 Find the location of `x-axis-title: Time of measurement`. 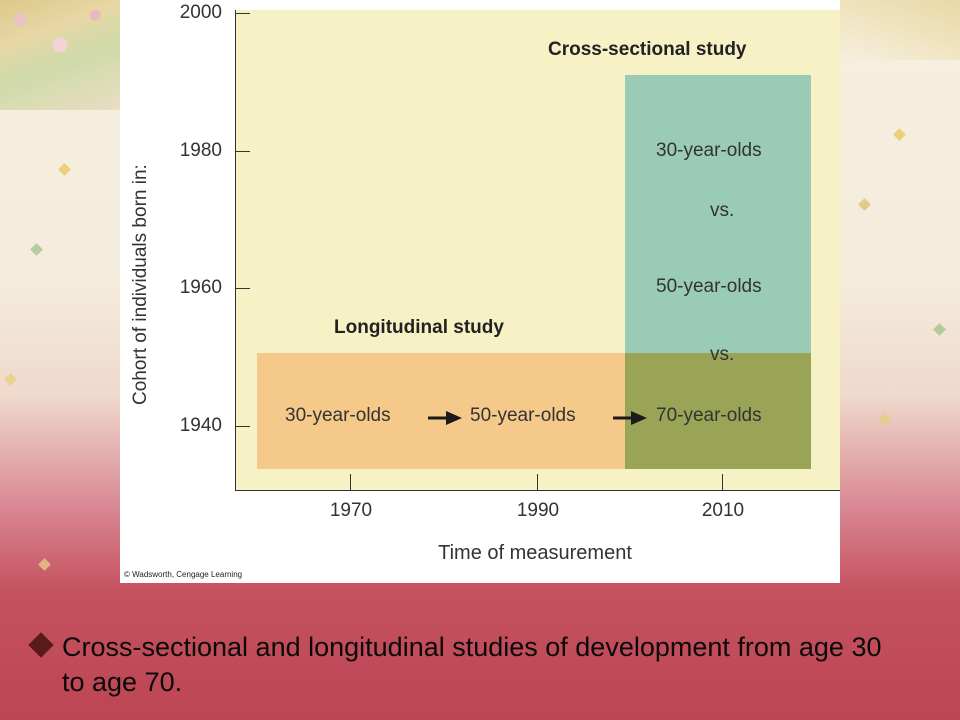

x-axis-title: Time of measurement is located at coordinates (535, 553).